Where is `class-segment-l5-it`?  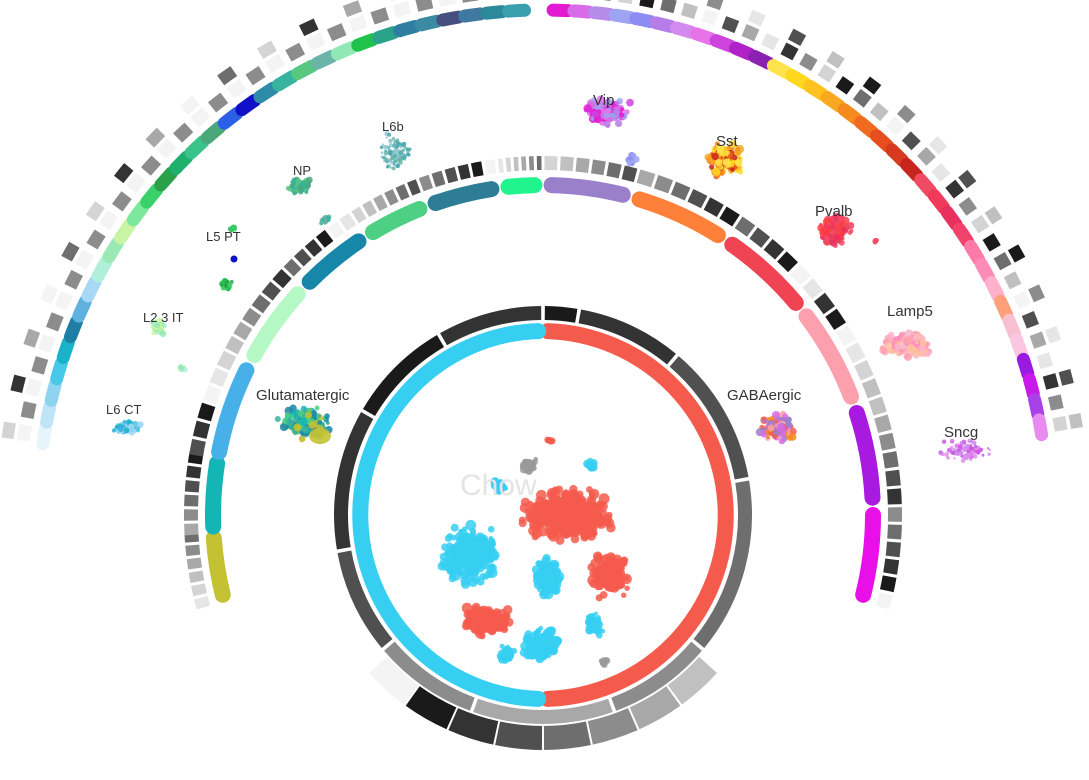 class-segment-l5-it is located at coordinates (233, 411).